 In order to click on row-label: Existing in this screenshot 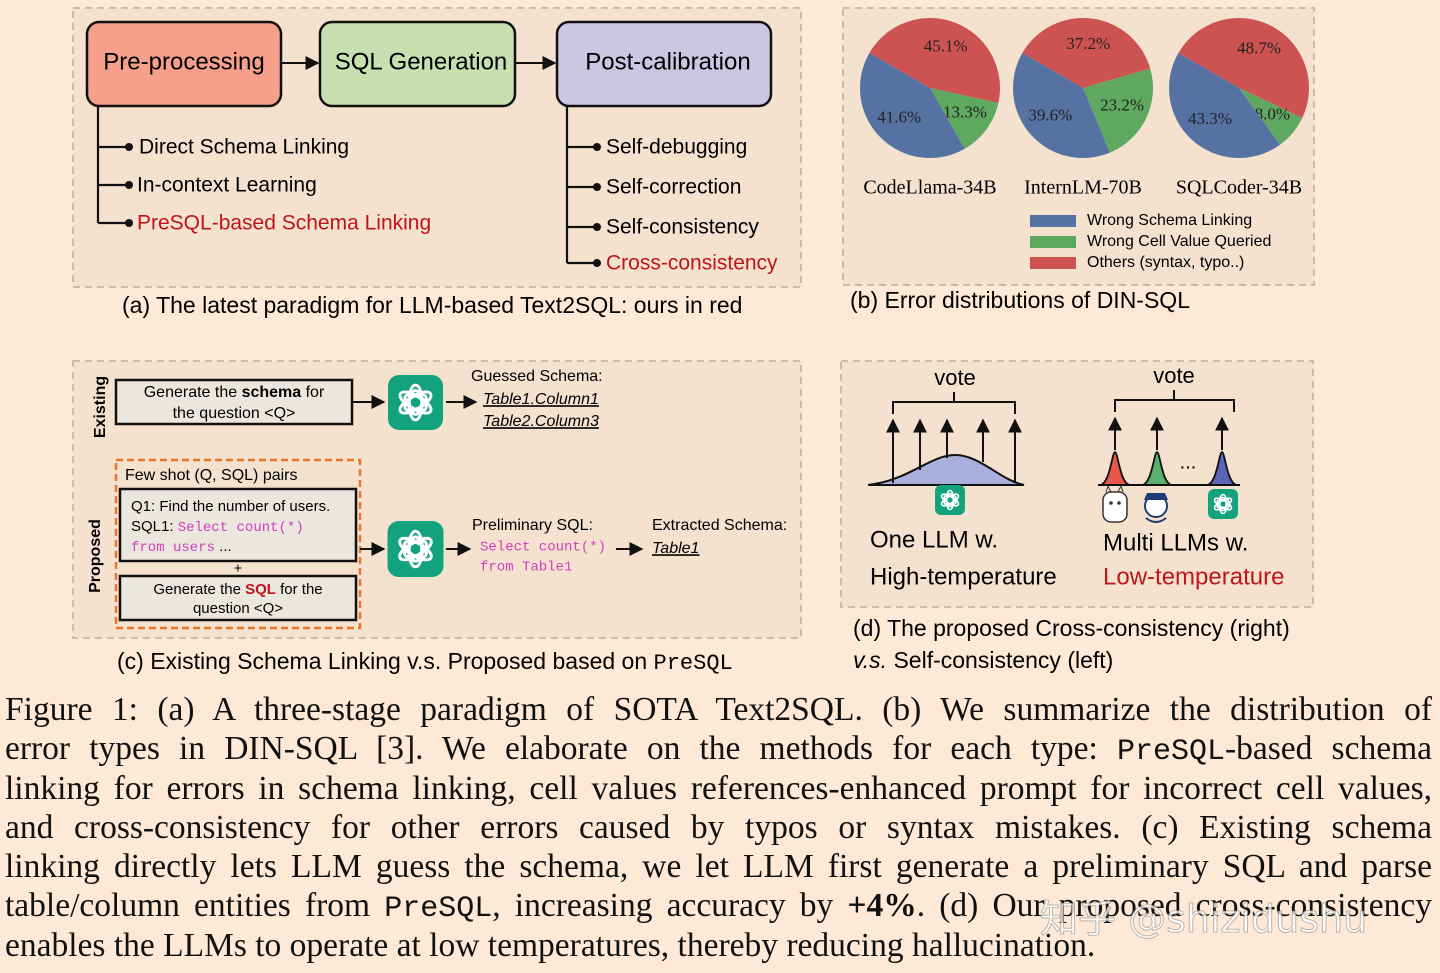, I will do `click(100, 407)`.